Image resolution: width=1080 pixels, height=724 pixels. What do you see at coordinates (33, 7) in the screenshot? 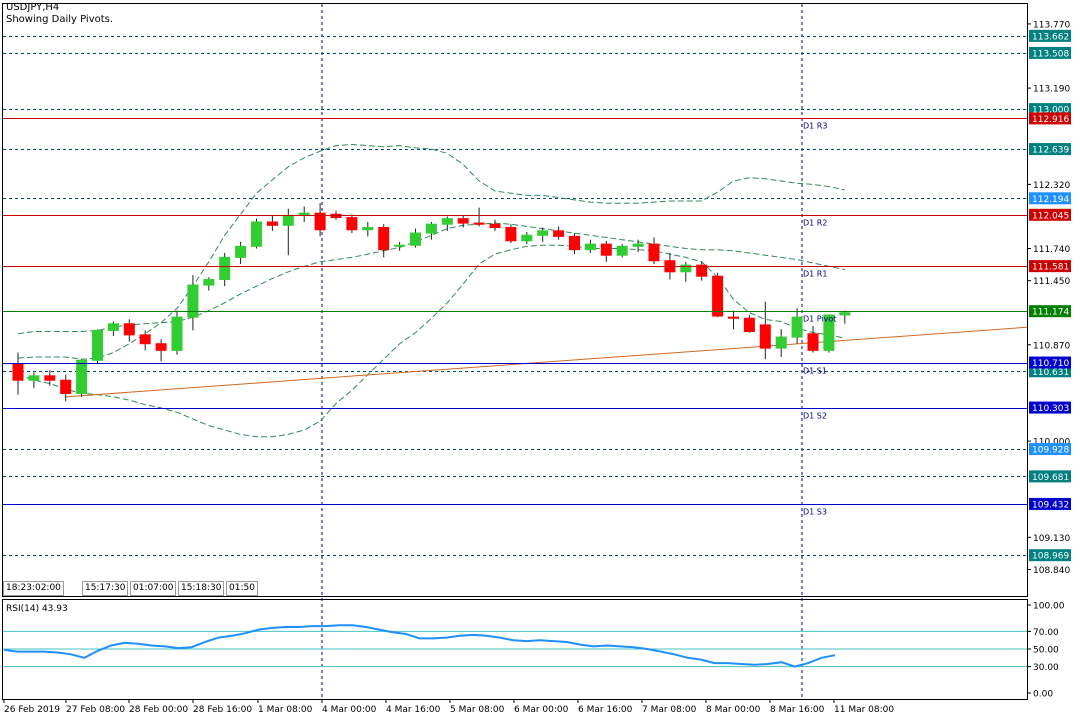
I see `symbol-title: USDJPY,H4` at bounding box center [33, 7].